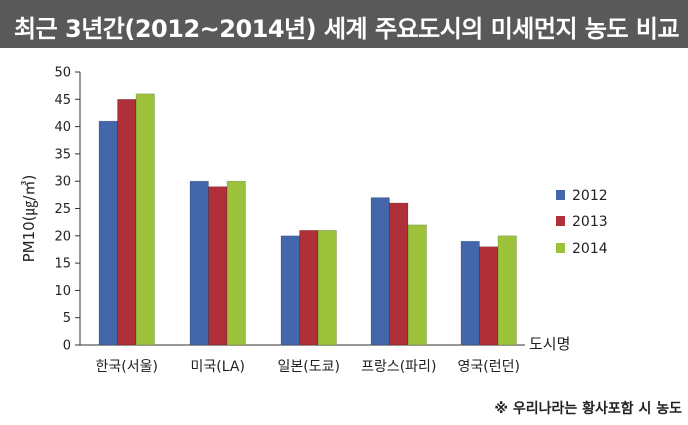  What do you see at coordinates (590, 222) in the screenshot?
I see `legend-label-2013: 2013` at bounding box center [590, 222].